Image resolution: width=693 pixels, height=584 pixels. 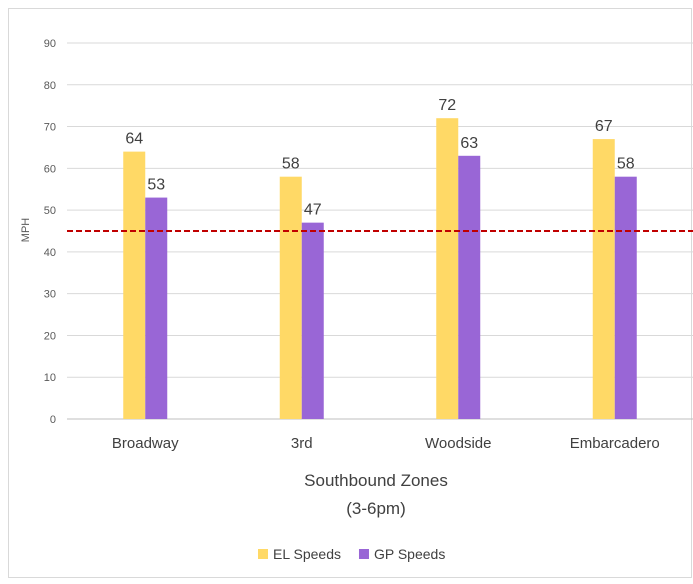 What do you see at coordinates (50, 128) in the screenshot?
I see `y-tick-label: 70` at bounding box center [50, 128].